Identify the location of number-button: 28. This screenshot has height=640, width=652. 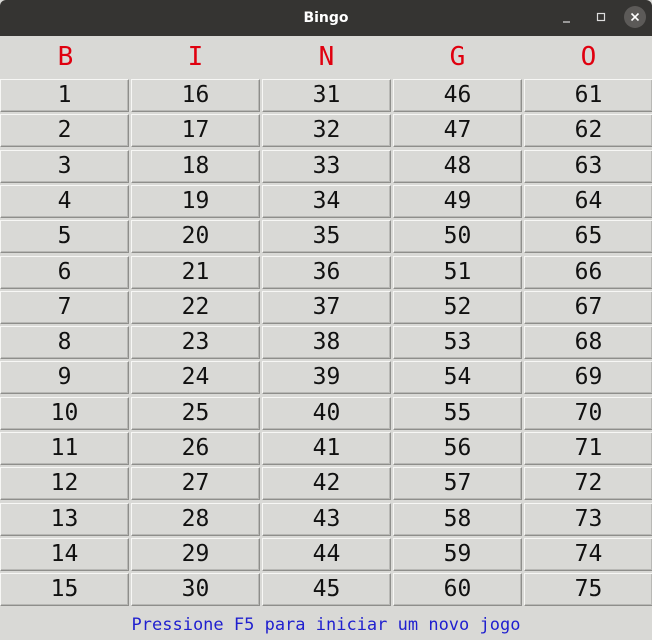
(195, 519).